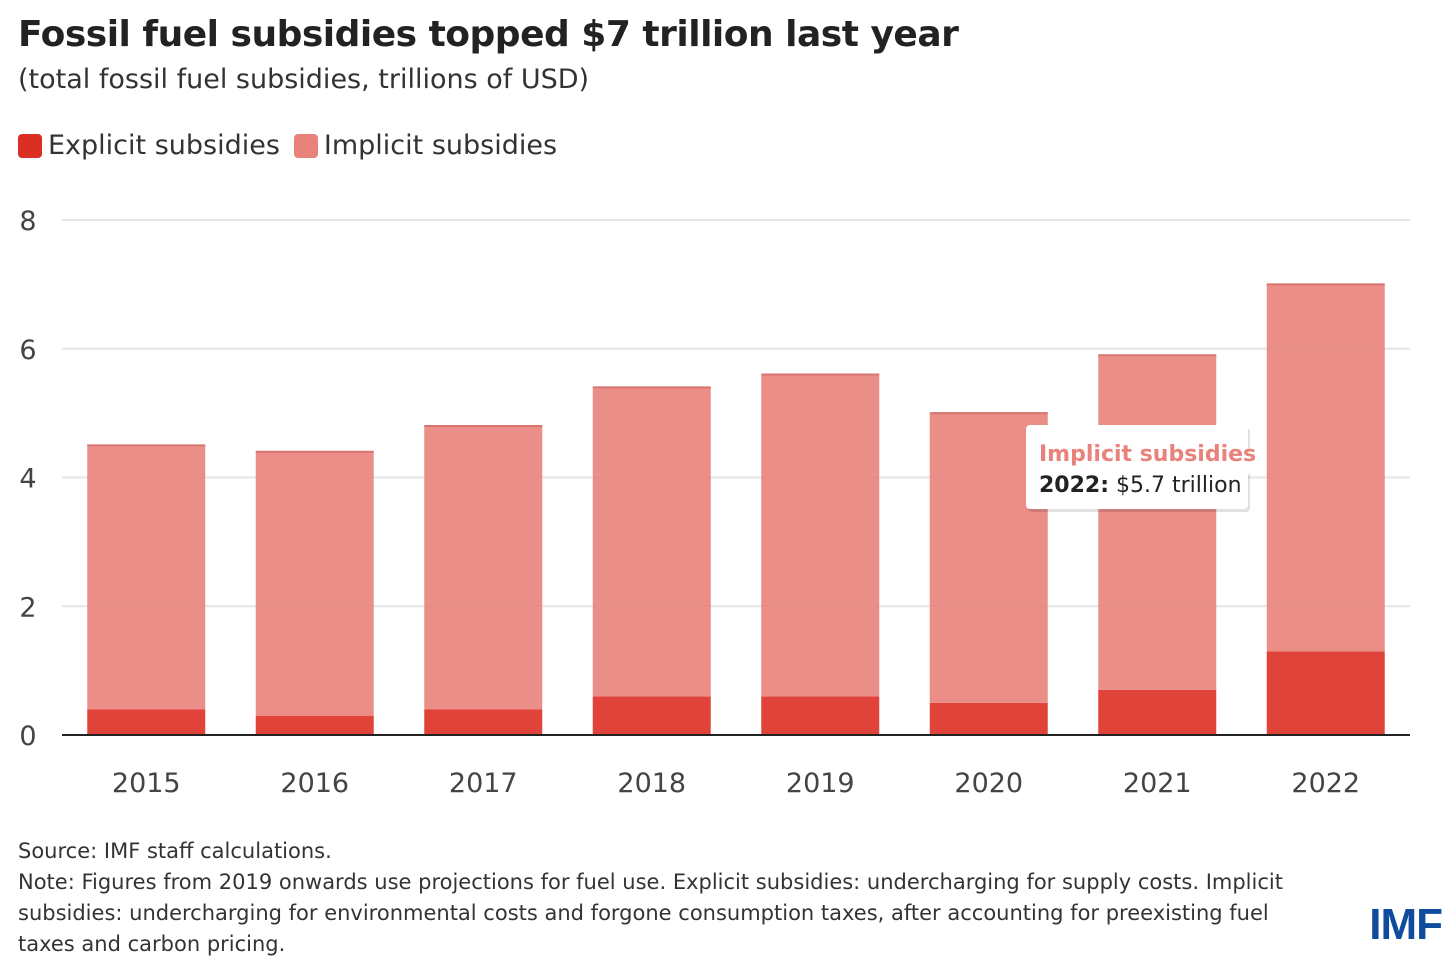  Describe the element at coordinates (146, 722) in the screenshot. I see `bar-explicit-2015` at that location.